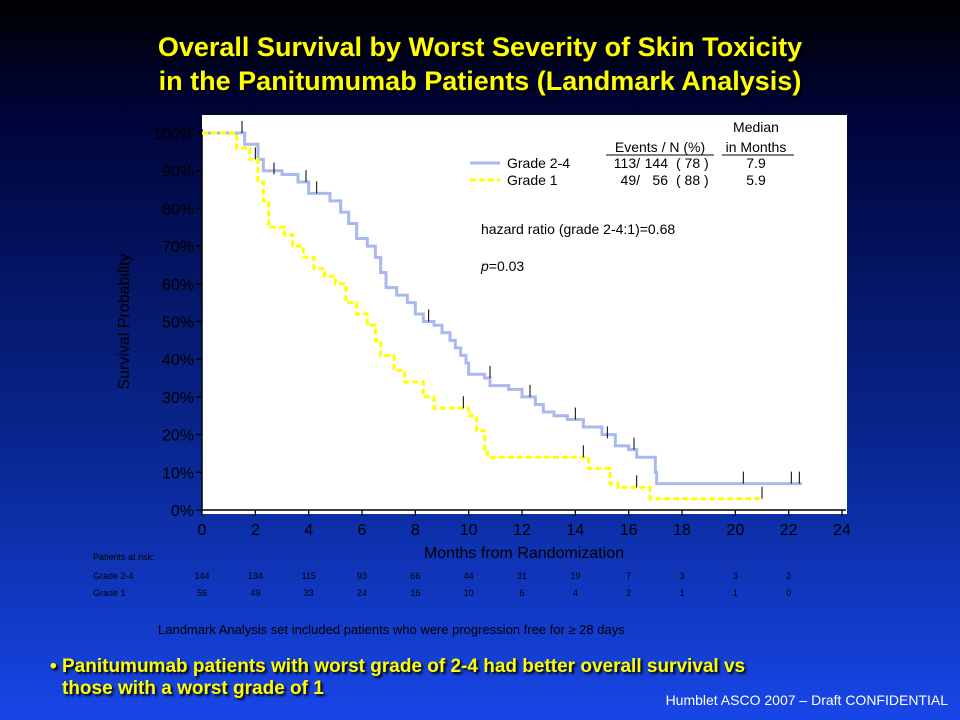 Image resolution: width=960 pixels, height=720 pixels. Describe the element at coordinates (308, 530) in the screenshot. I see `x-tick-label: 4` at that location.